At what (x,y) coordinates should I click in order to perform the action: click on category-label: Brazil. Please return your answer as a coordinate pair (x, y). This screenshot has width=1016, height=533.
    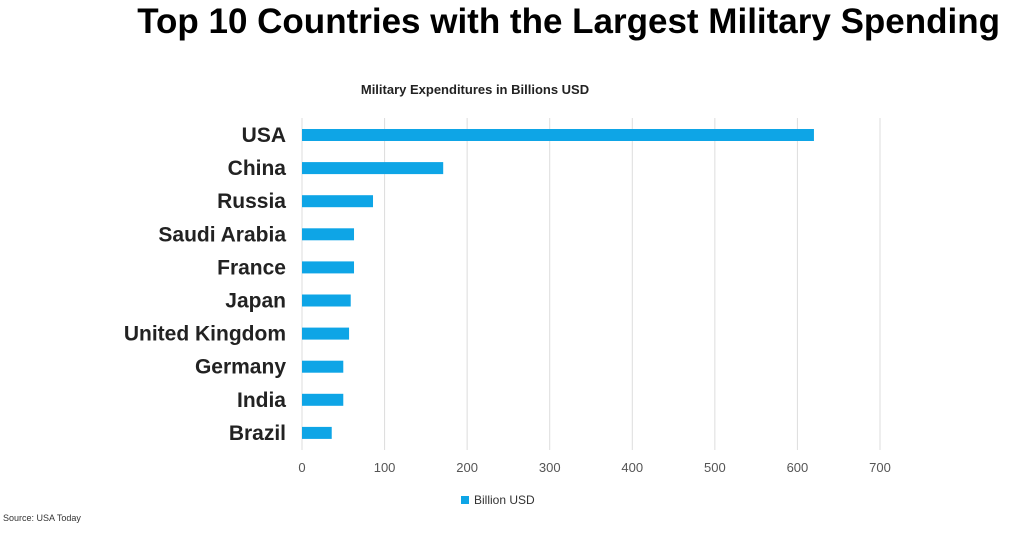
    Looking at the image, I should click on (257, 433).